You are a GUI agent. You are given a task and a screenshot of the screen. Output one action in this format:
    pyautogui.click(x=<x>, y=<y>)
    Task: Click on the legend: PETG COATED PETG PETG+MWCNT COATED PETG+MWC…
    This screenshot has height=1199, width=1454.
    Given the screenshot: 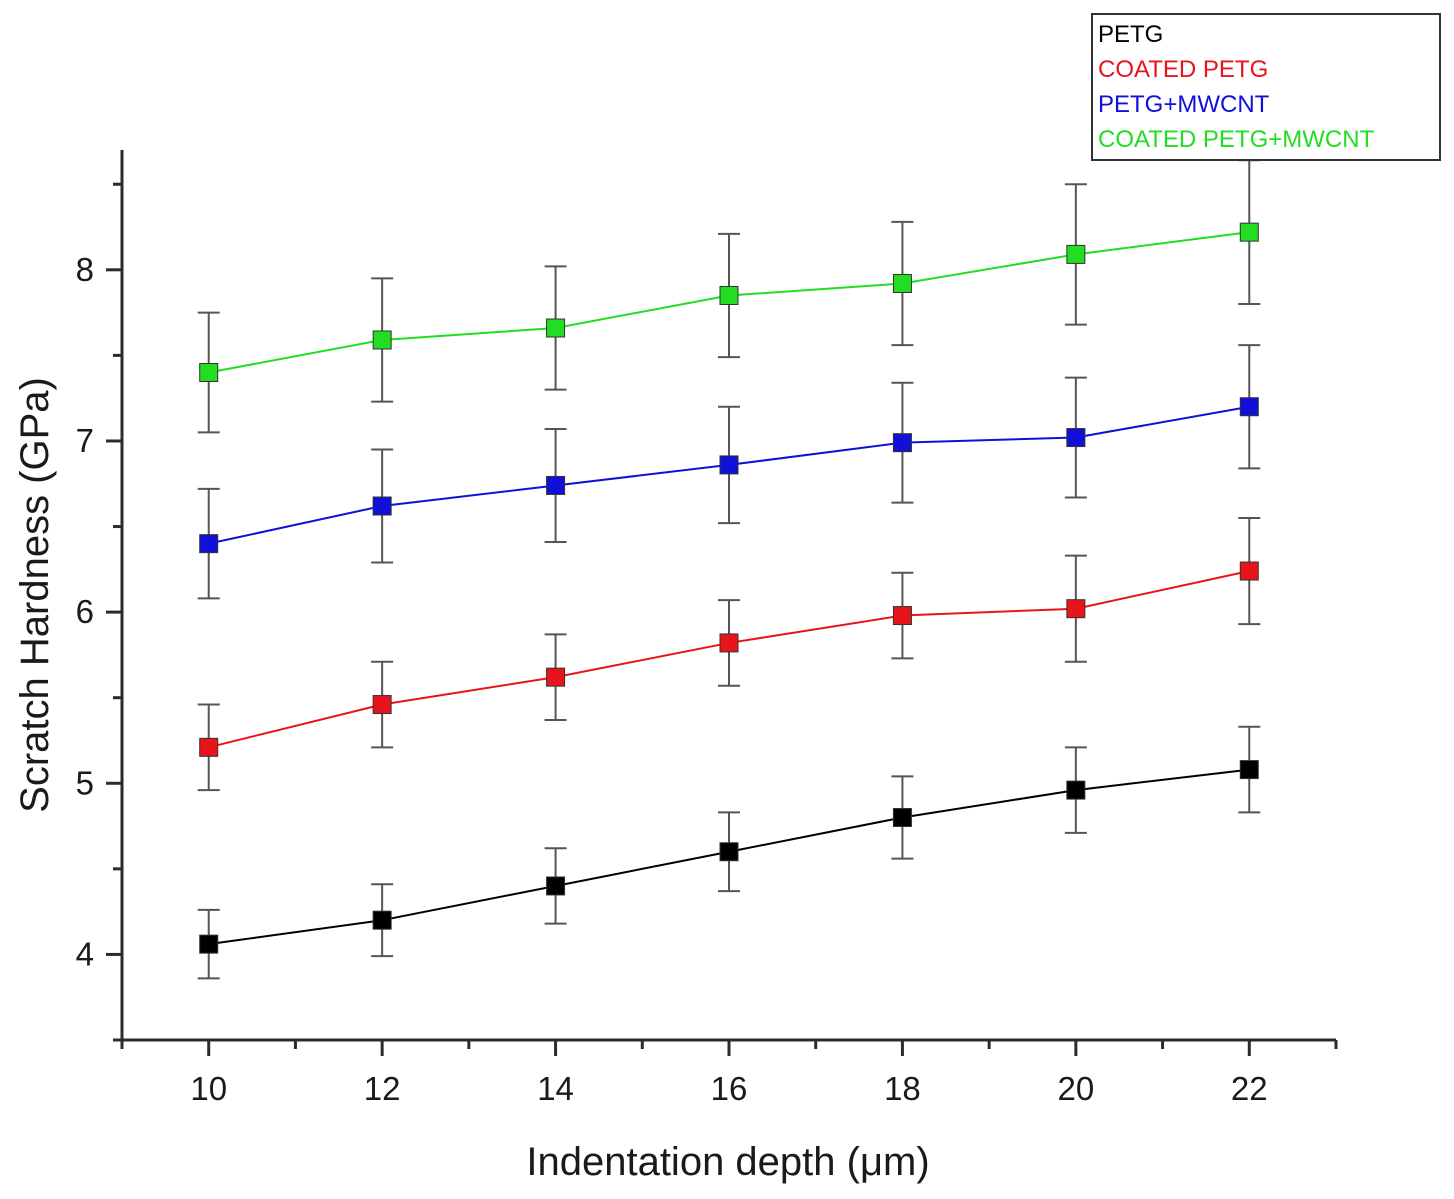 What is the action you would take?
    pyautogui.click(x=1266, y=87)
    